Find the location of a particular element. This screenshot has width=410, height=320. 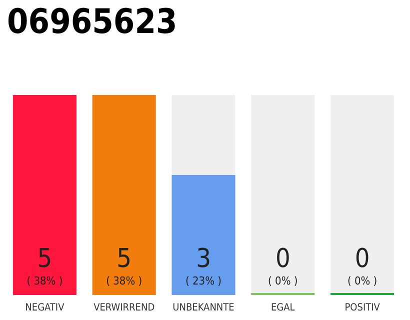

data-label: 3 ( 23% ) is located at coordinates (203, 266).